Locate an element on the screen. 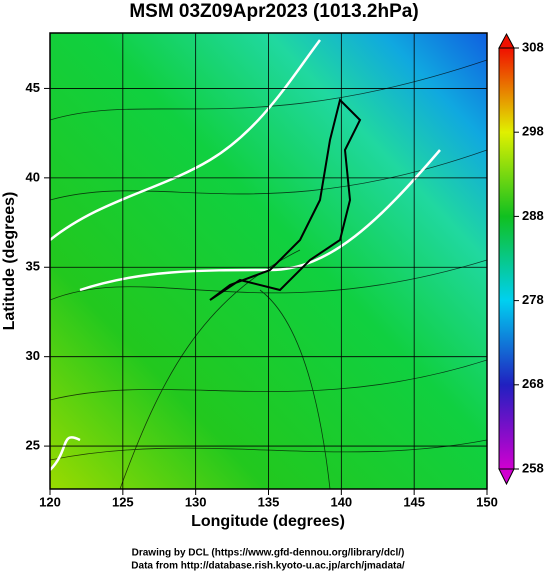 Image resolution: width=548 pixels, height=578 pixels. y-tick-label: 35 is located at coordinates (33, 266).